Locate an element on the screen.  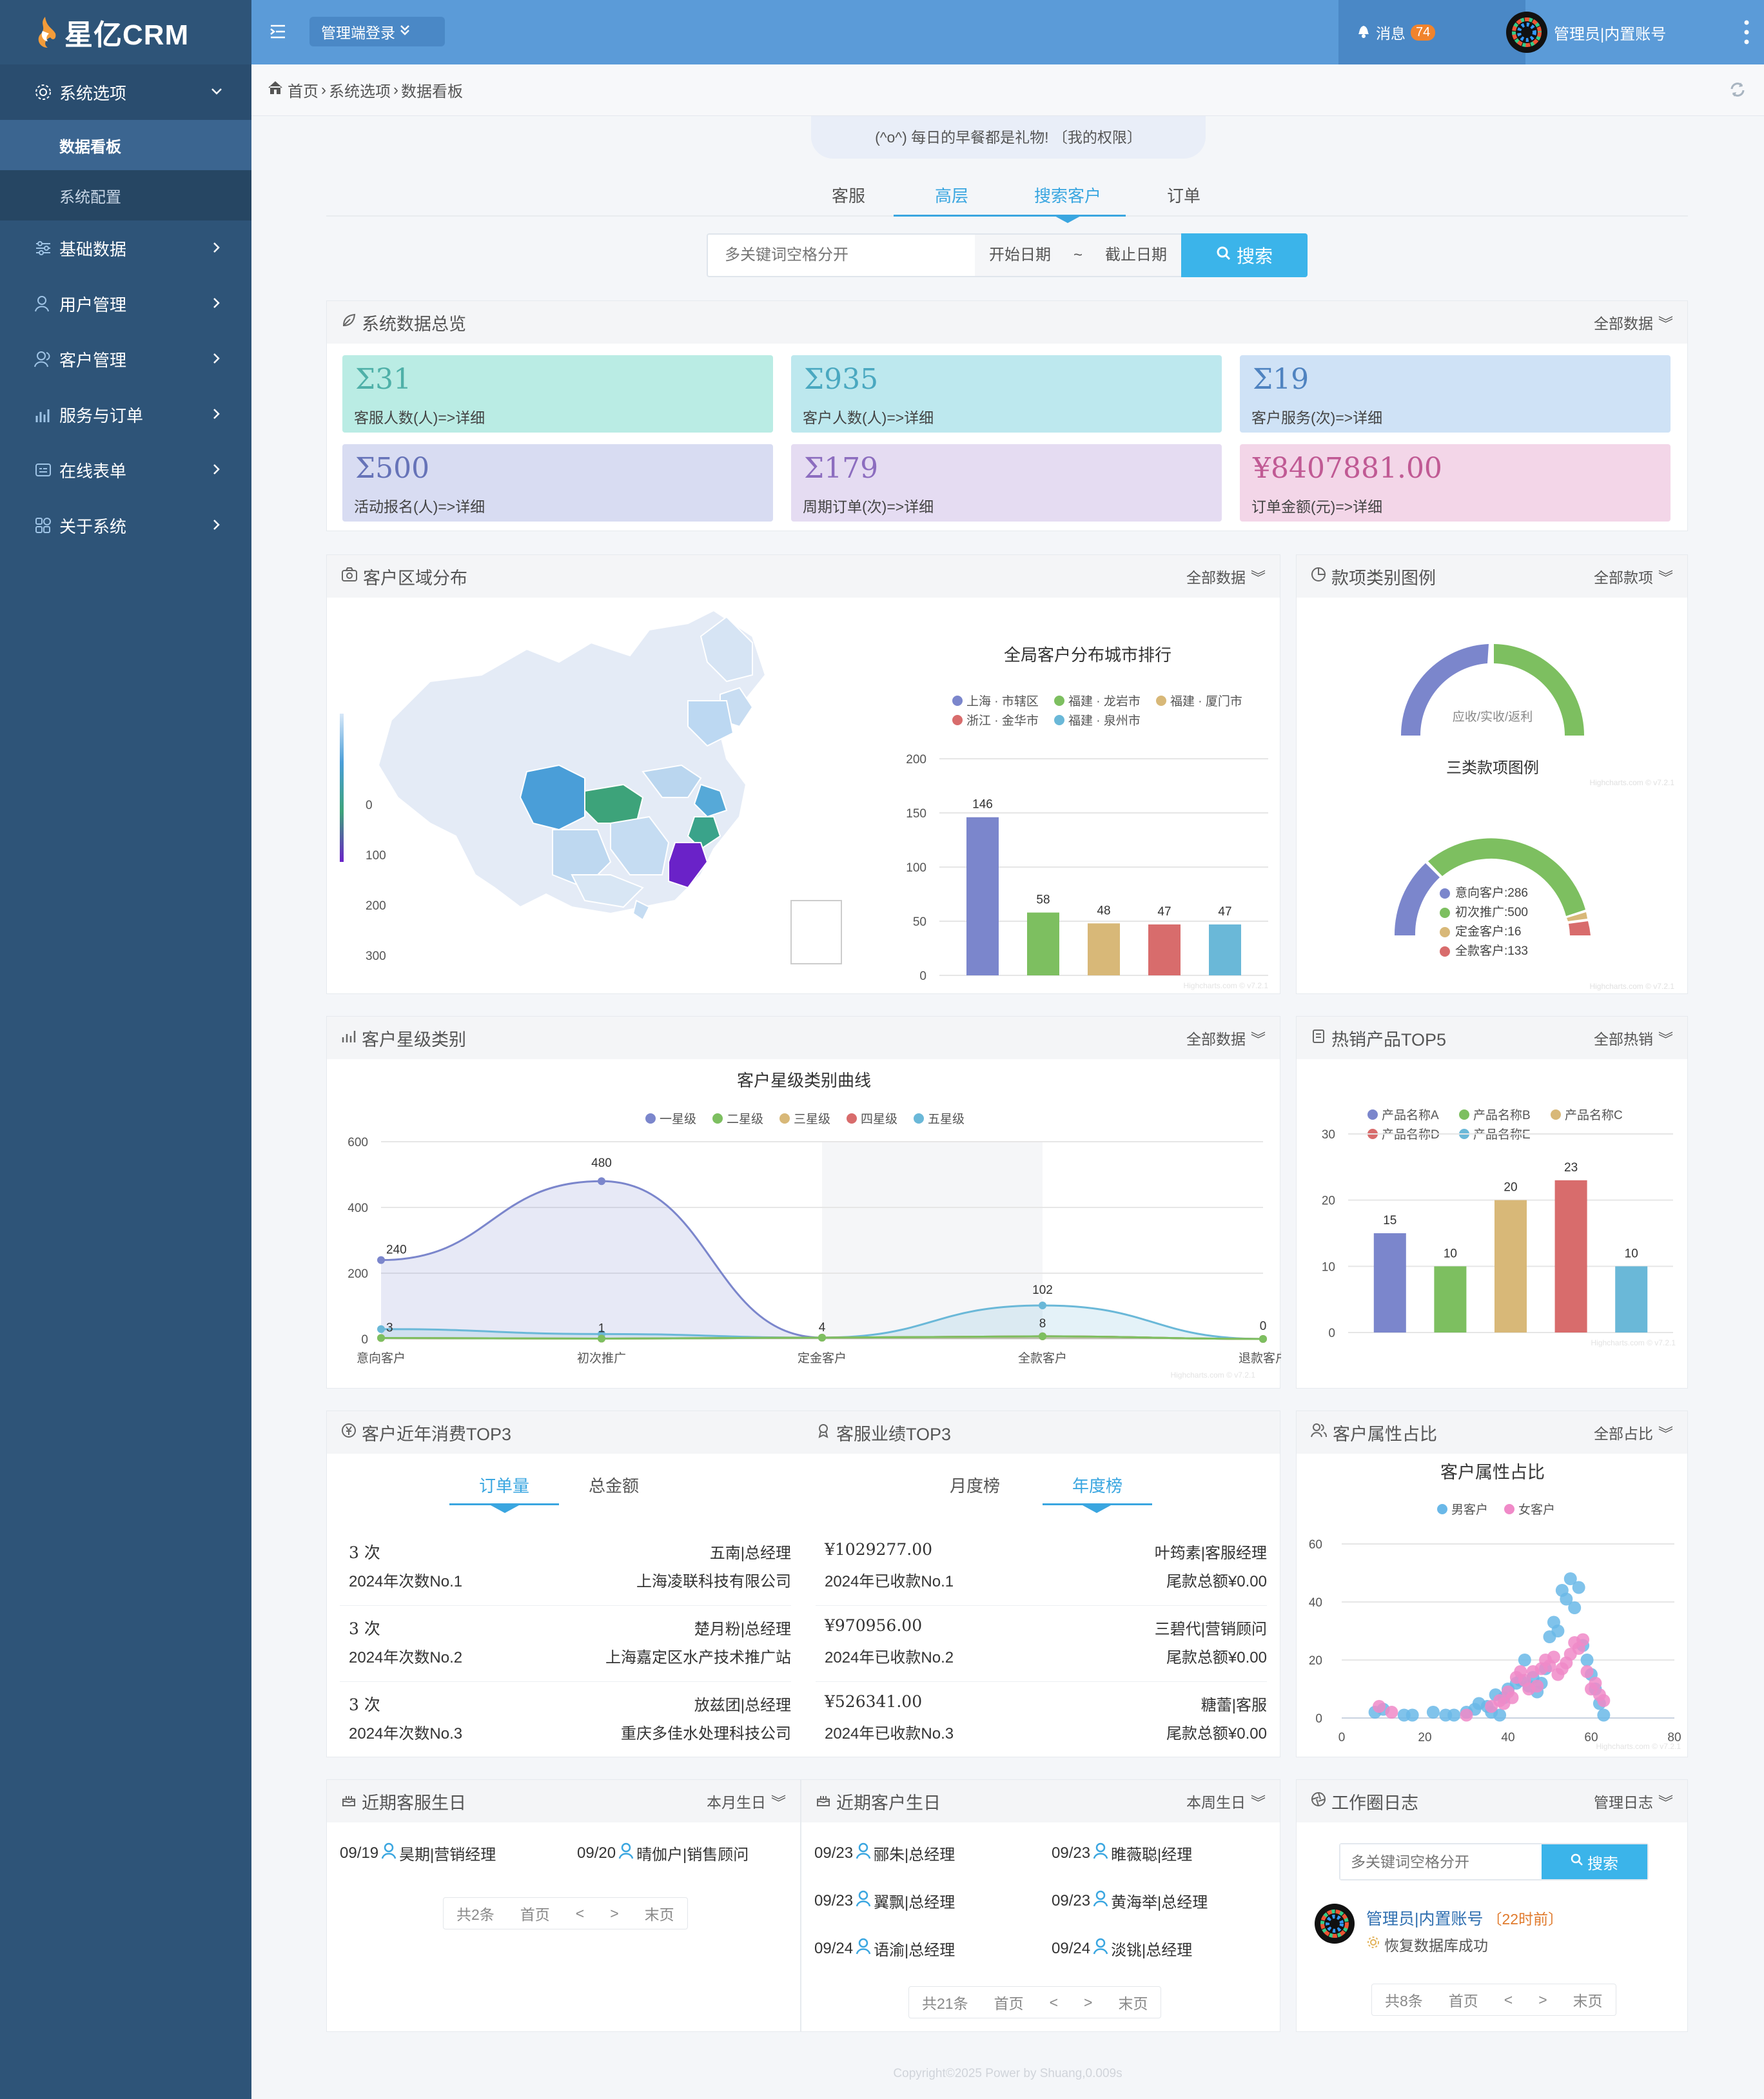
legend-item: 定金客户:16 is located at coordinates (1484, 933).